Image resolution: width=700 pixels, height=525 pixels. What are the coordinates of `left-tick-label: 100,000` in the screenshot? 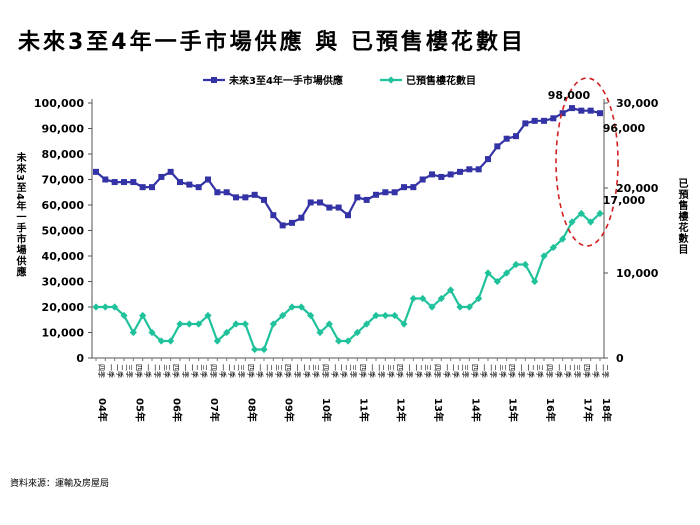 It's located at (59, 103).